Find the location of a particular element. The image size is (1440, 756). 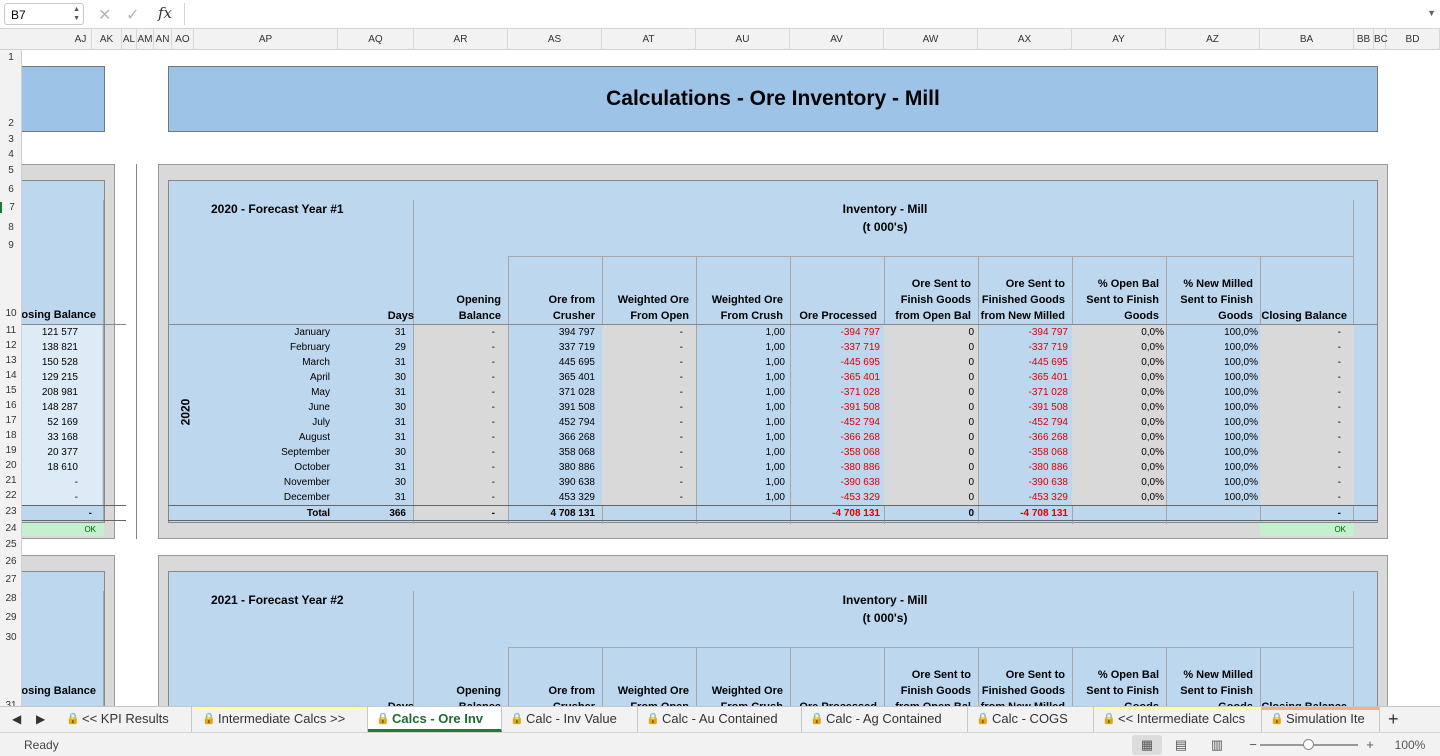

row-header: 3 is located at coordinates (11, 139).